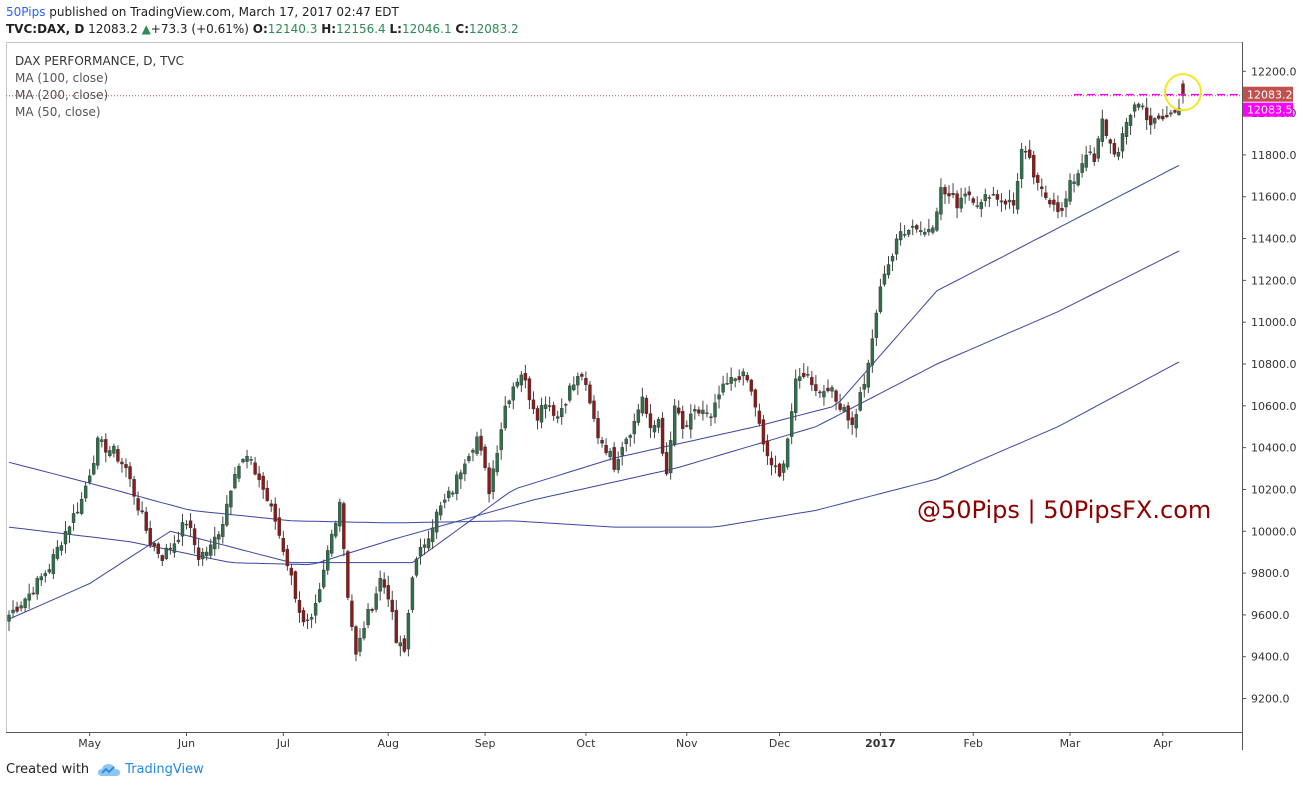  What do you see at coordinates (62, 78) in the screenshot?
I see `legend-ma100: MA (100, close)` at bounding box center [62, 78].